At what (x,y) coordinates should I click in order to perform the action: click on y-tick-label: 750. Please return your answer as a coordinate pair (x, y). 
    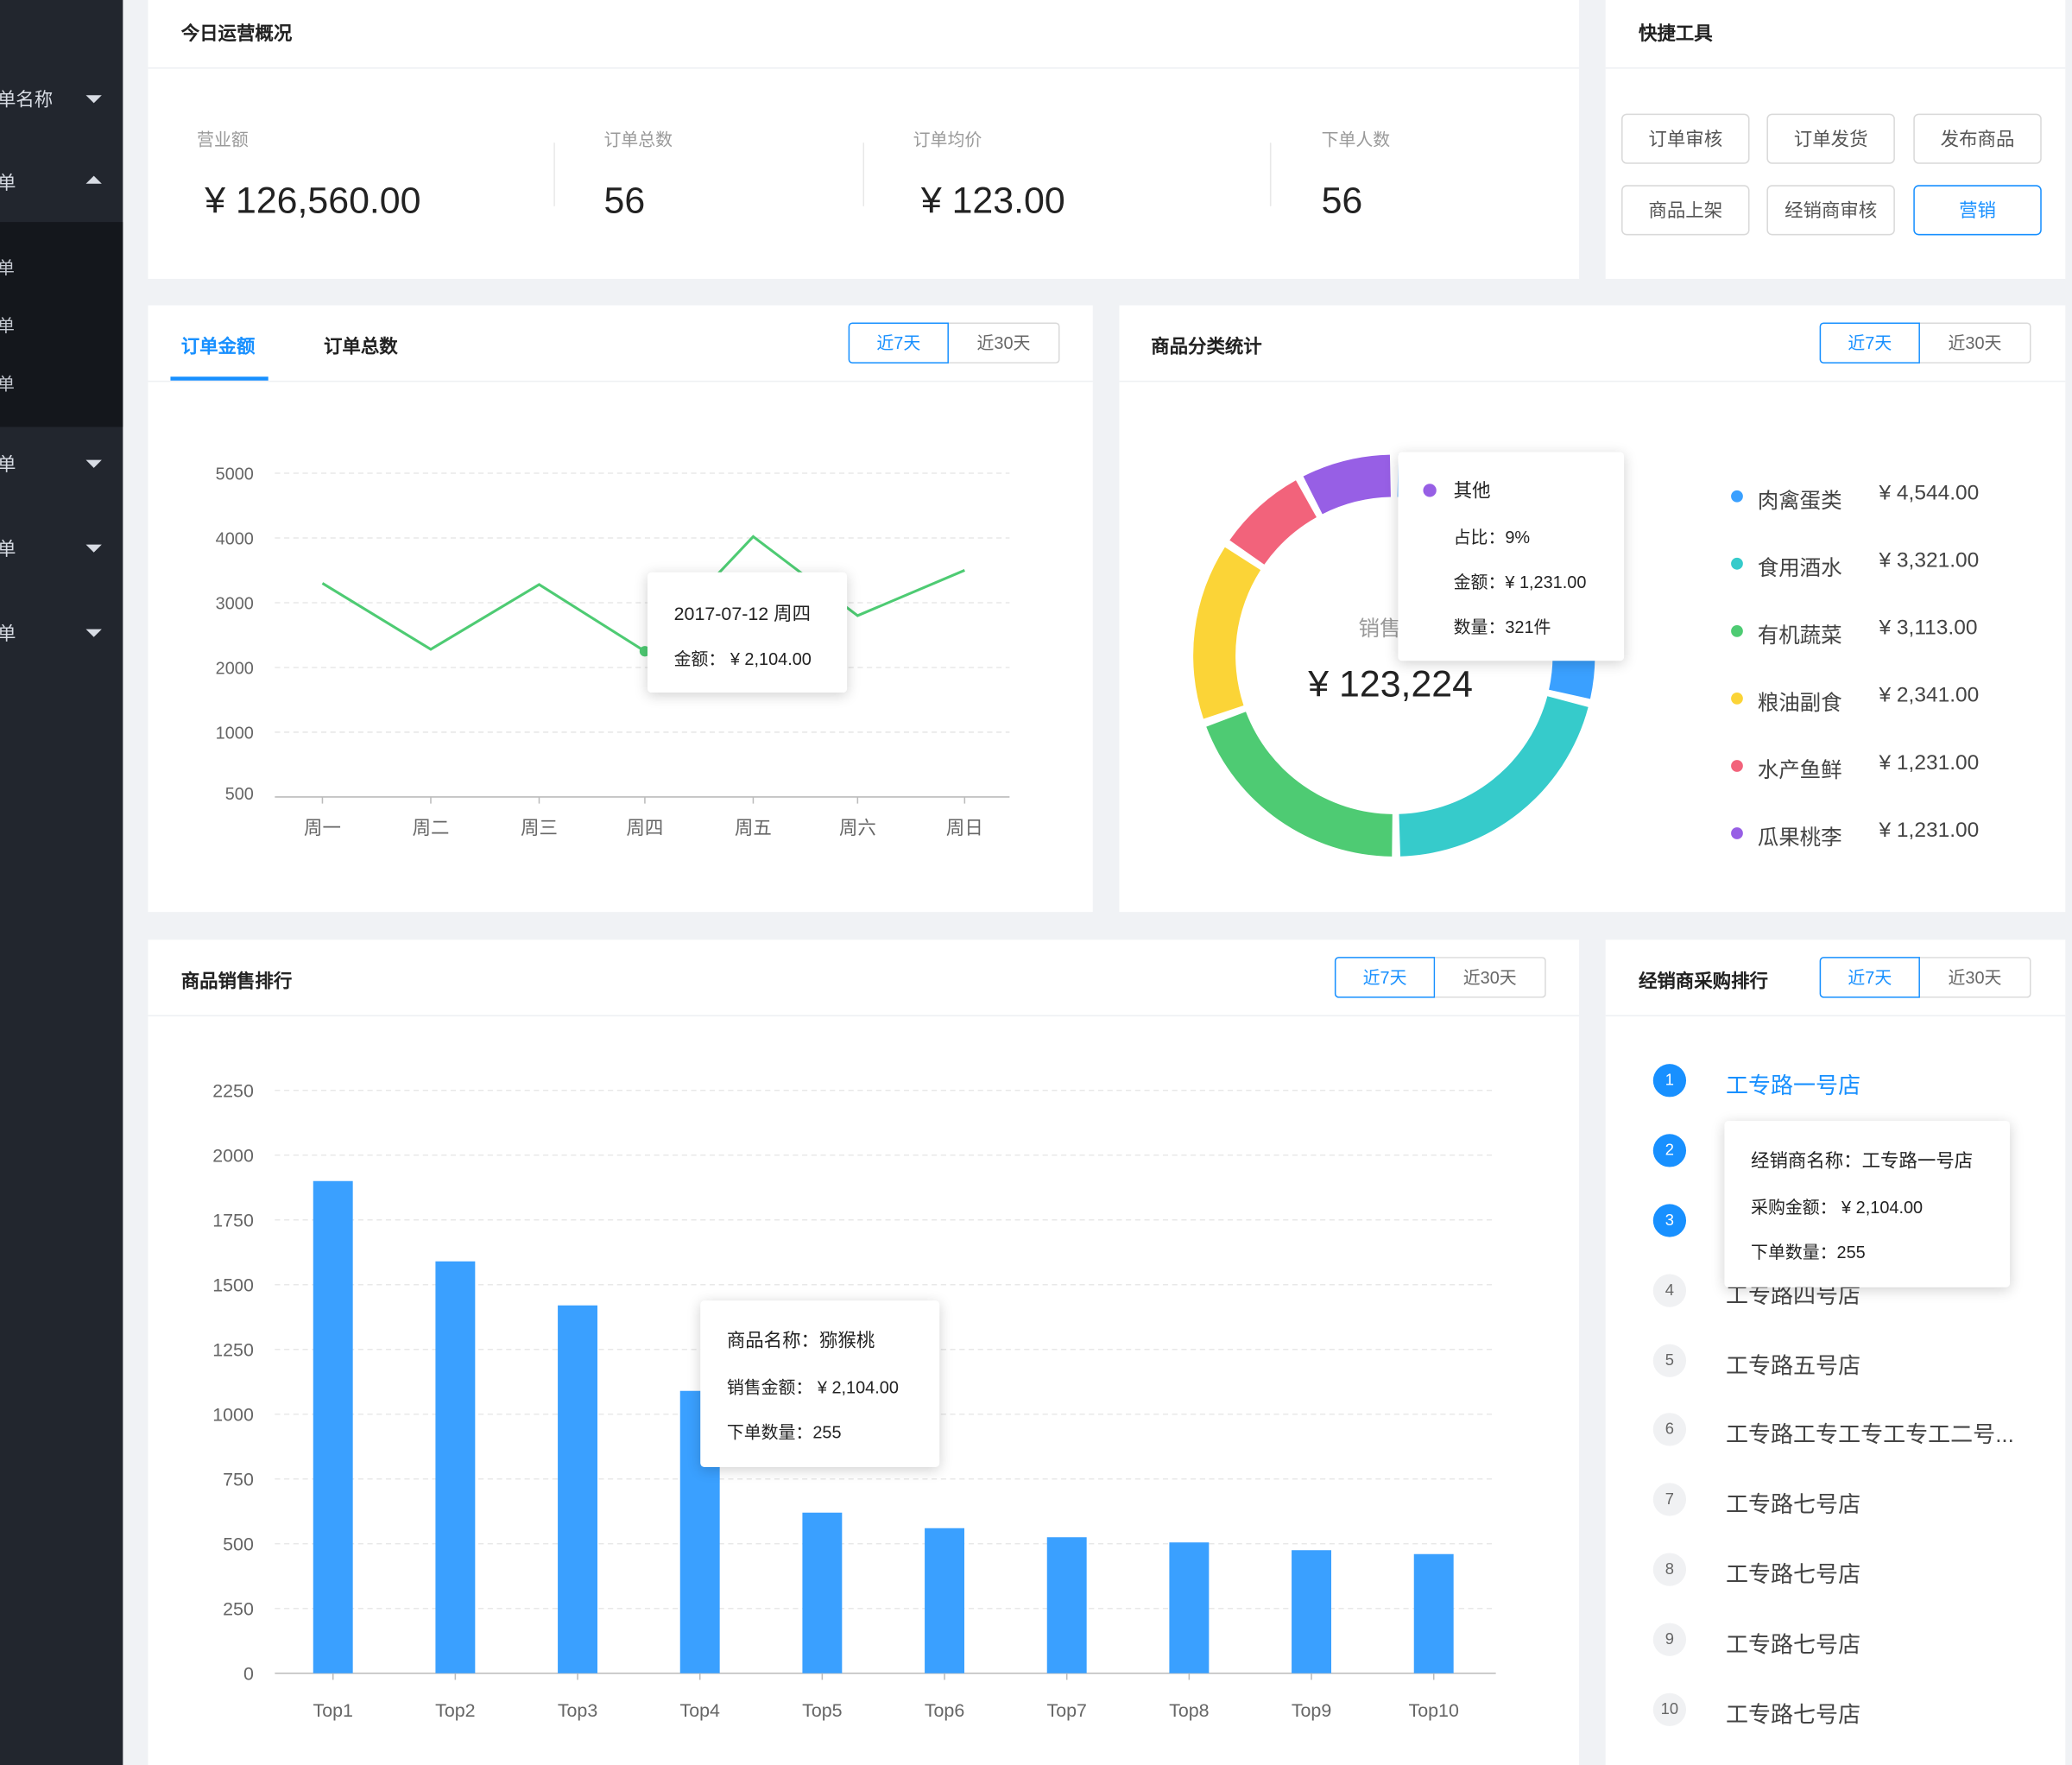
    Looking at the image, I should click on (238, 1479).